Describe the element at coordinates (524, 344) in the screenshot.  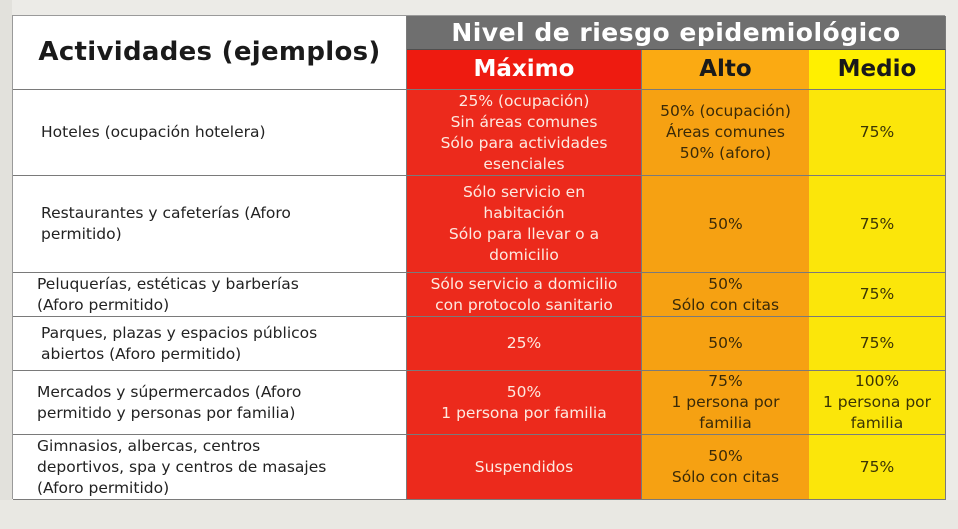
I see `maximo-cell: 25%` at that location.